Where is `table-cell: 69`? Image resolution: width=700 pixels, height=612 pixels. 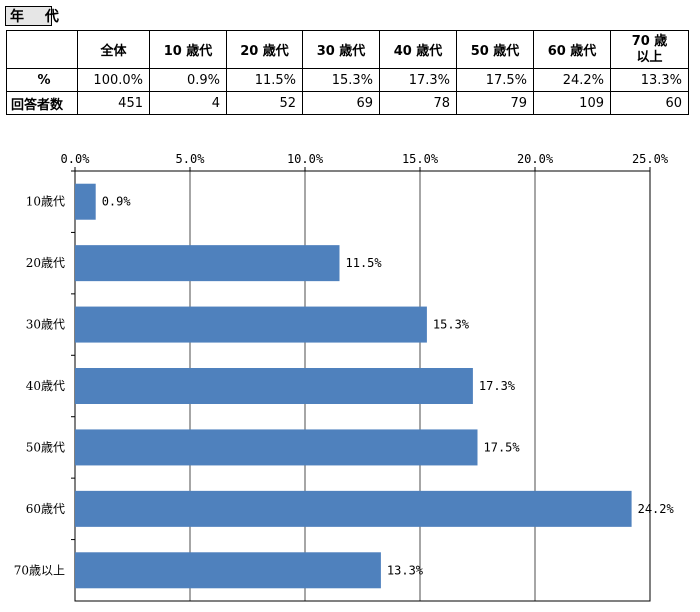
table-cell: 69 is located at coordinates (341, 103).